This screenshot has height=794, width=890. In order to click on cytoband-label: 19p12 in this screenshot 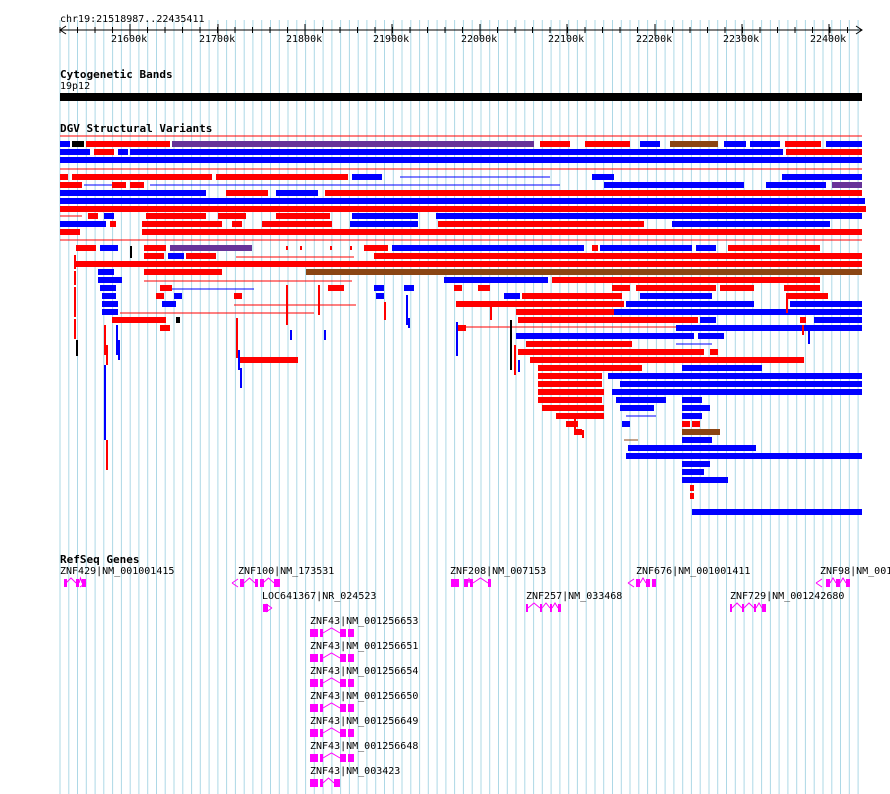, I will do `click(75, 86)`.